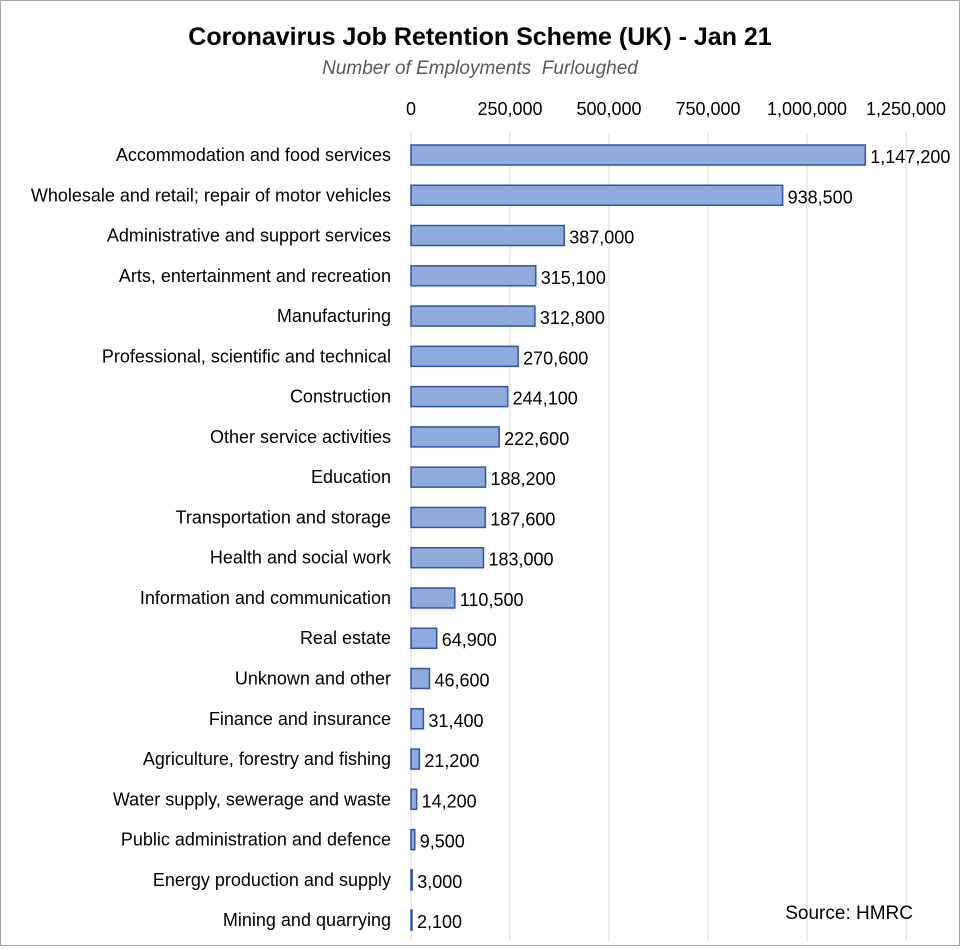  I want to click on x-tick-label: 750,000, so click(707, 109).